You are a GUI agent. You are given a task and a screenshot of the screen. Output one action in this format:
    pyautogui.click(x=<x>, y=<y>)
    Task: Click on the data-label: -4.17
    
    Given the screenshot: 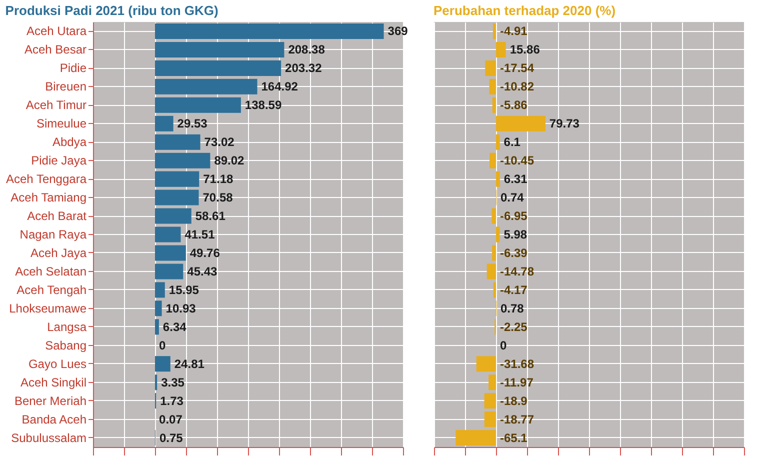 What is the action you would take?
    pyautogui.click(x=514, y=289)
    